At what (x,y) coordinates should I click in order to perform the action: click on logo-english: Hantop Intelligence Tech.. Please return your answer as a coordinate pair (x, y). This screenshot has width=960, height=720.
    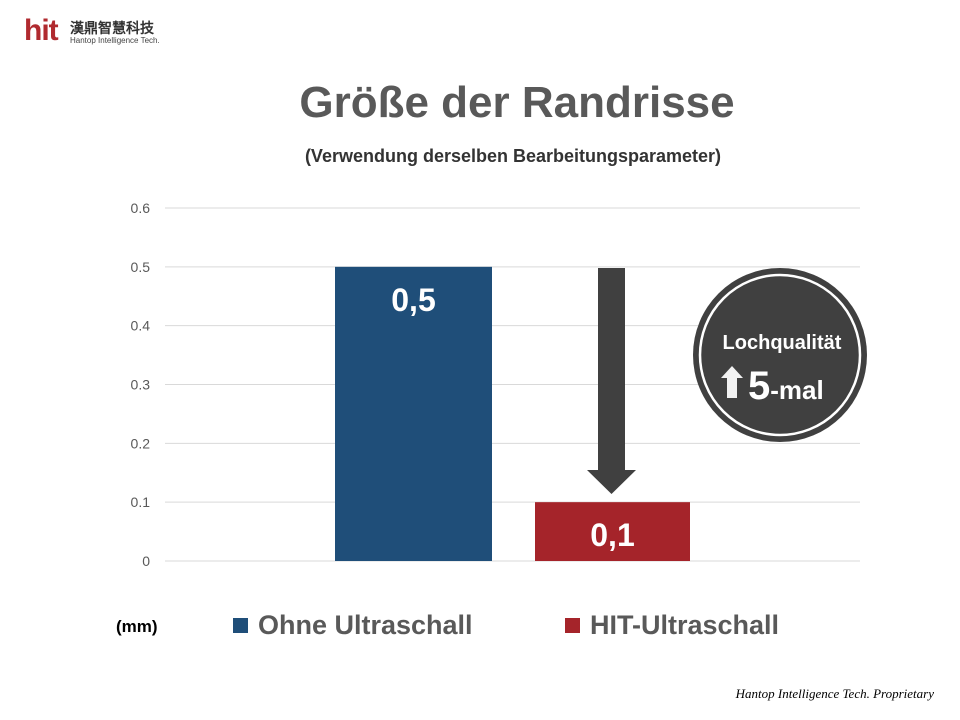
    Looking at the image, I should click on (115, 40).